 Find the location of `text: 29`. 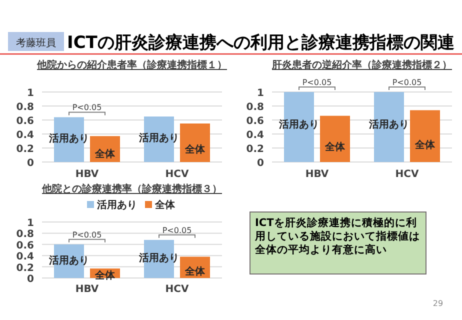

text: 29 is located at coordinates (438, 303).